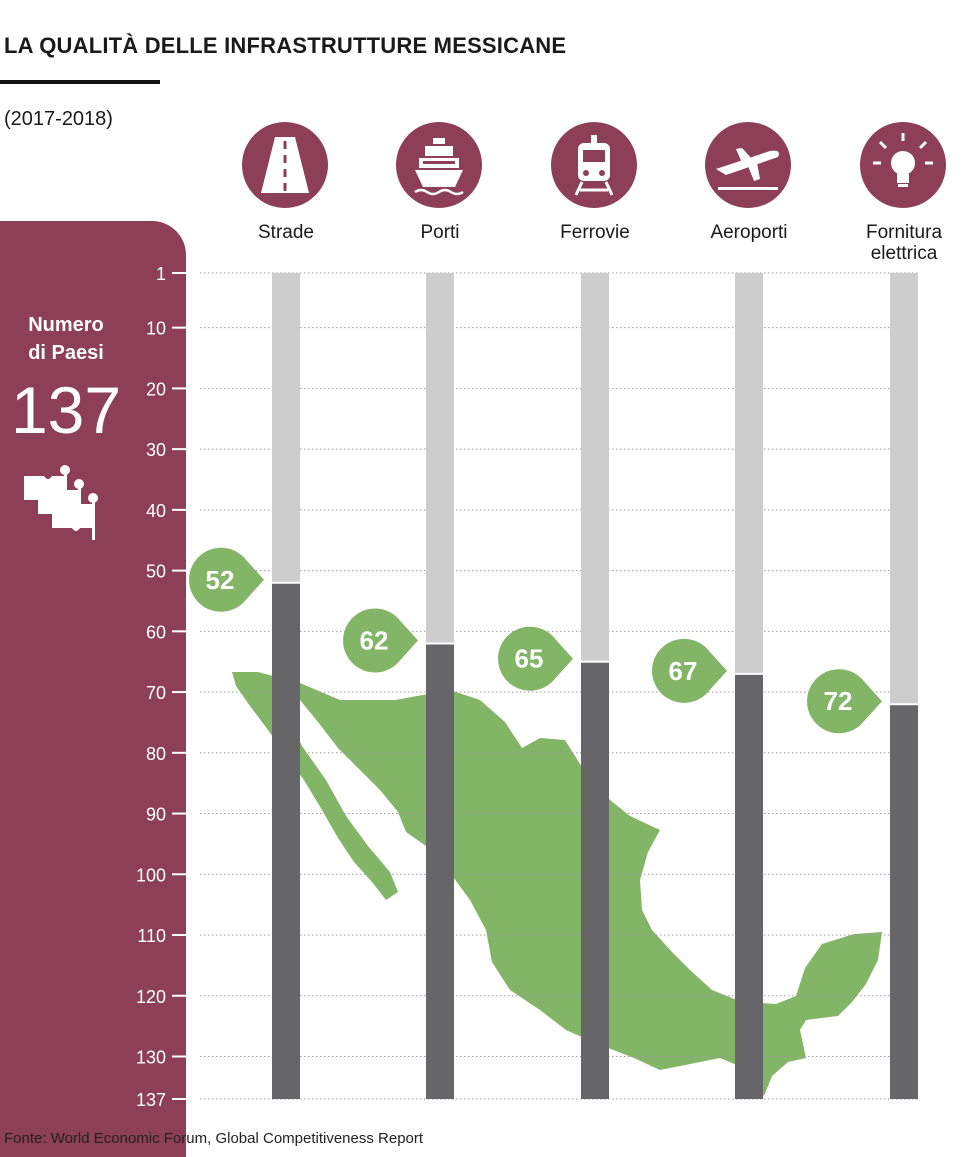  What do you see at coordinates (80, 82) in the screenshot?
I see `title-underline` at bounding box center [80, 82].